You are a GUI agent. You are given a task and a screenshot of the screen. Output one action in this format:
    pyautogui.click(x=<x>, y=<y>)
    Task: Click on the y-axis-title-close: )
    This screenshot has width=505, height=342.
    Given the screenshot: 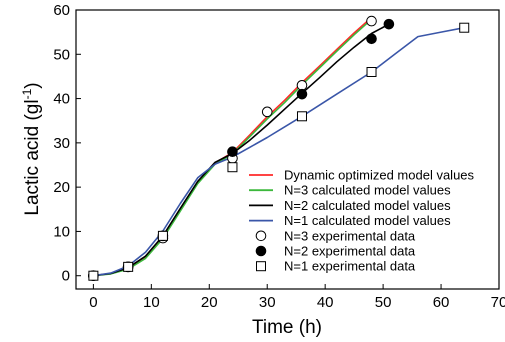 What is the action you would take?
    pyautogui.click(x=32, y=85)
    